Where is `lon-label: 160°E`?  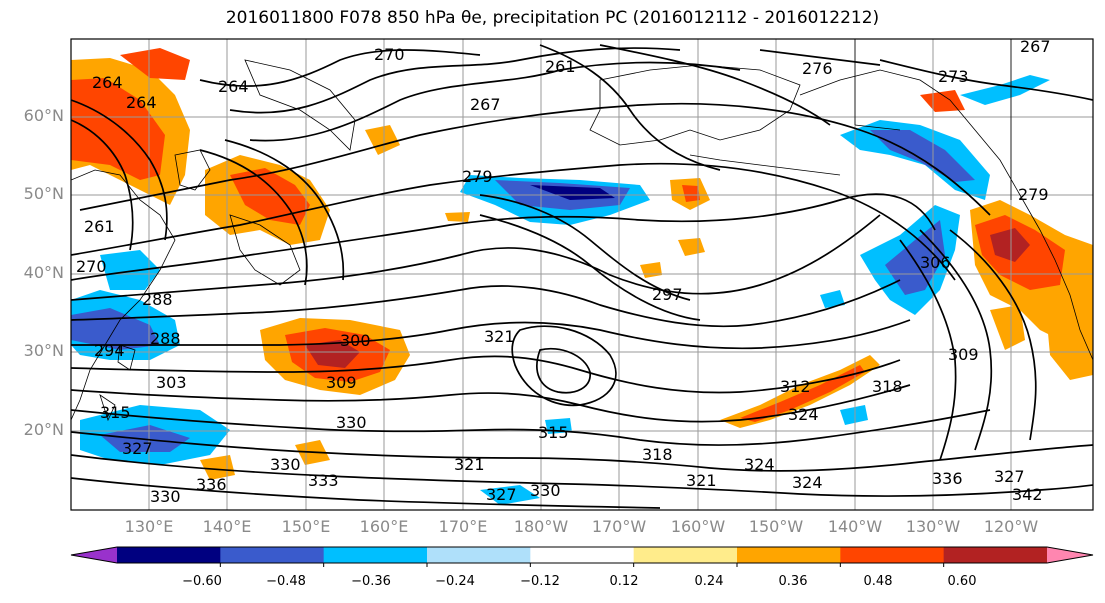
lon-label: 160°E is located at coordinates (384, 526).